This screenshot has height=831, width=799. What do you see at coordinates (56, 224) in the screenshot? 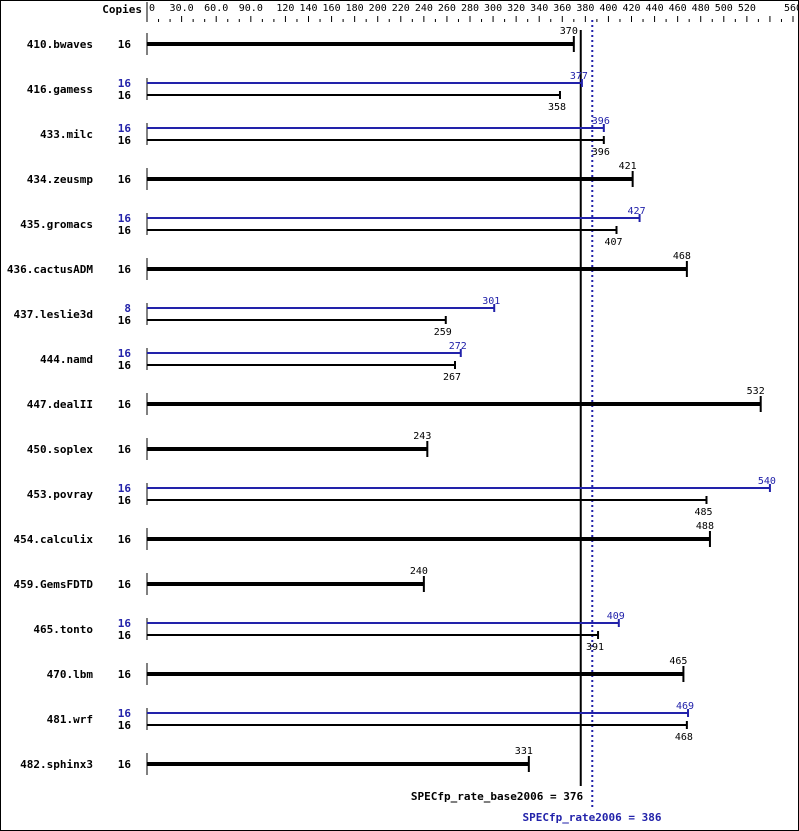
I see `benchmark-label: 435.gromacs` at bounding box center [56, 224].